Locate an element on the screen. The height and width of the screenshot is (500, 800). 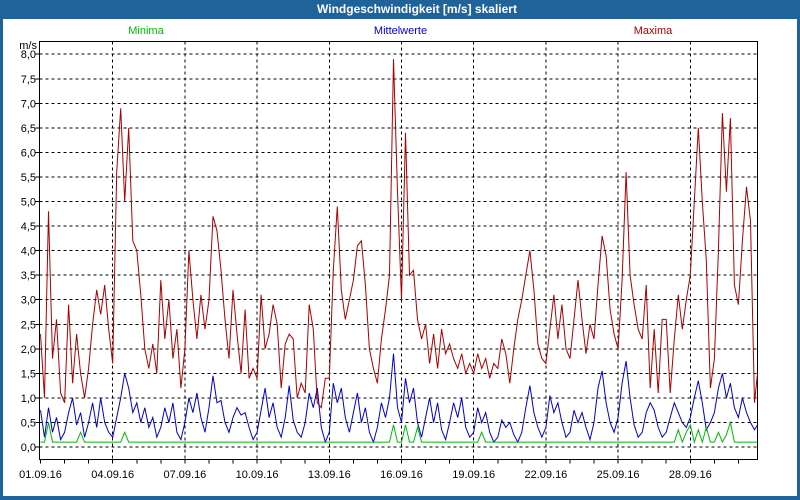
window-title: Windgeschwindigkeit [m/s] skaliert is located at coordinates (400, 9).